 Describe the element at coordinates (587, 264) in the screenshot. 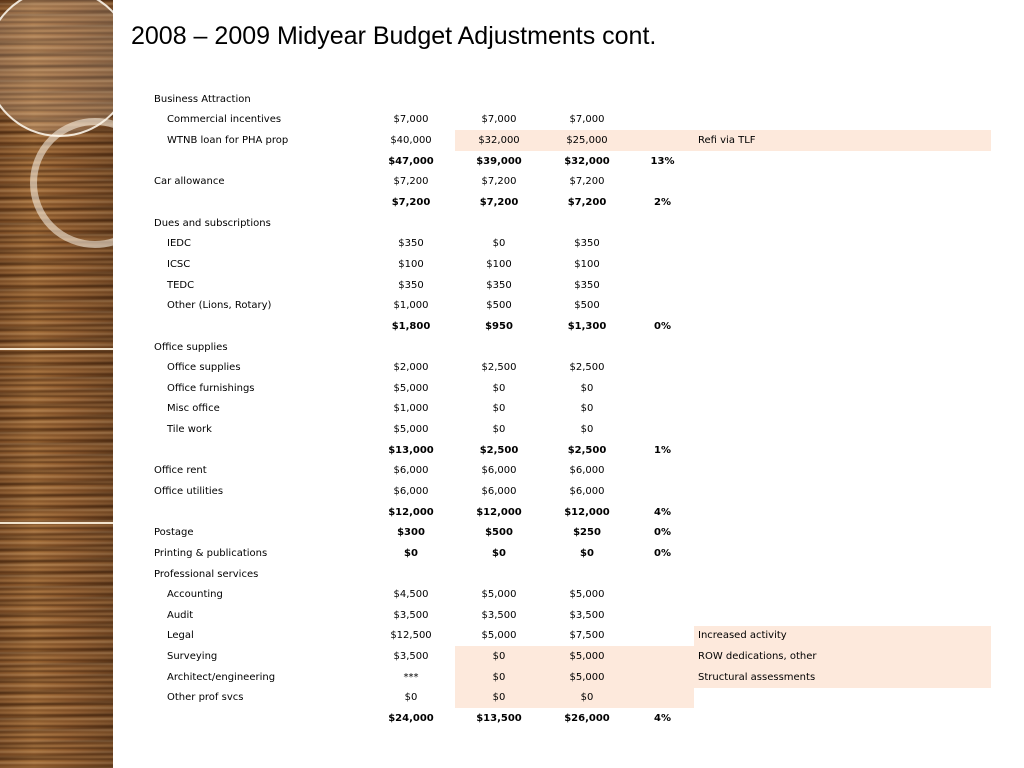

I see `value-col-3: $100` at that location.